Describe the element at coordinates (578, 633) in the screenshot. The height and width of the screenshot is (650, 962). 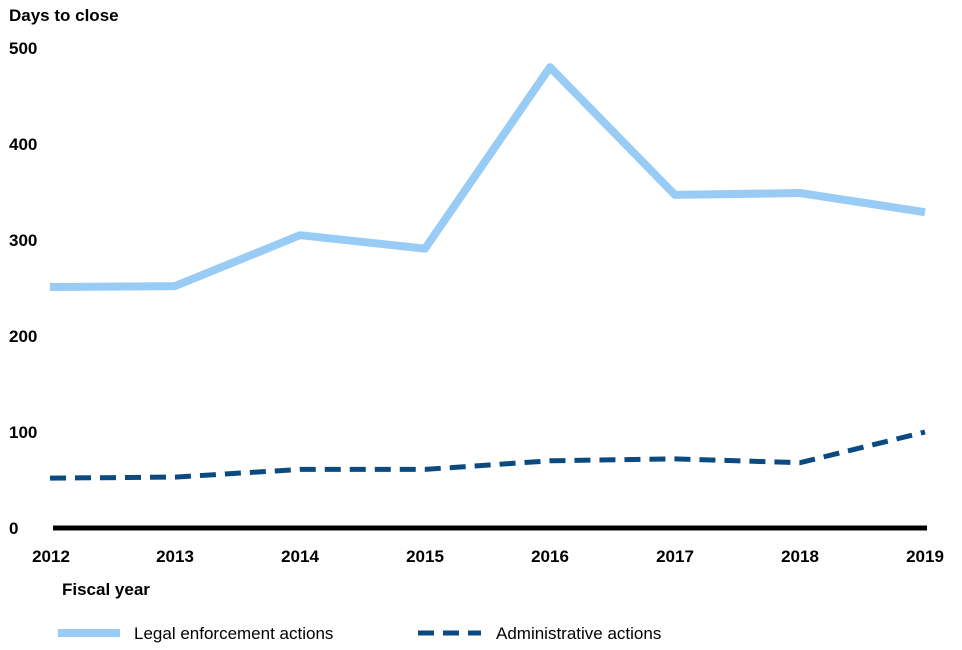
I see `legend-label: Administrative actions` at that location.